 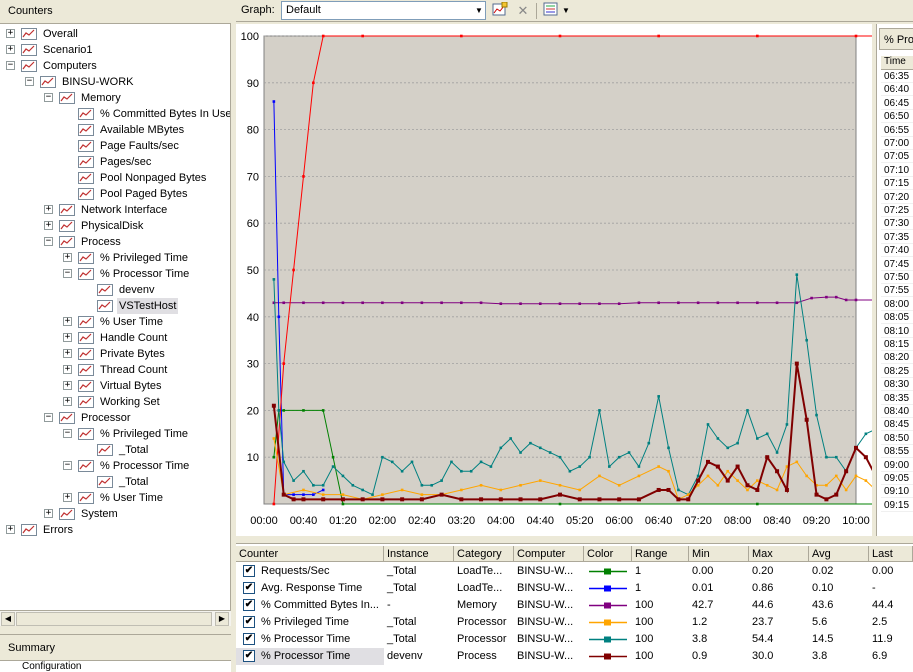 What do you see at coordinates (115, 418) in the screenshot?
I see `tree-node: − Processor` at bounding box center [115, 418].